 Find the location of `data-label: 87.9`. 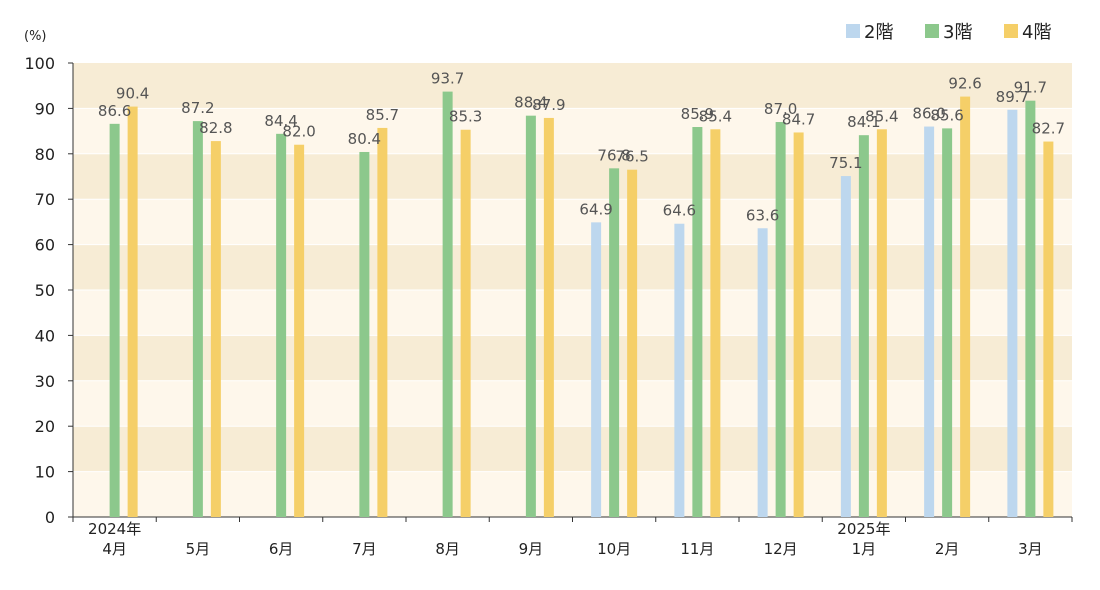

data-label: 87.9 is located at coordinates (548, 105).